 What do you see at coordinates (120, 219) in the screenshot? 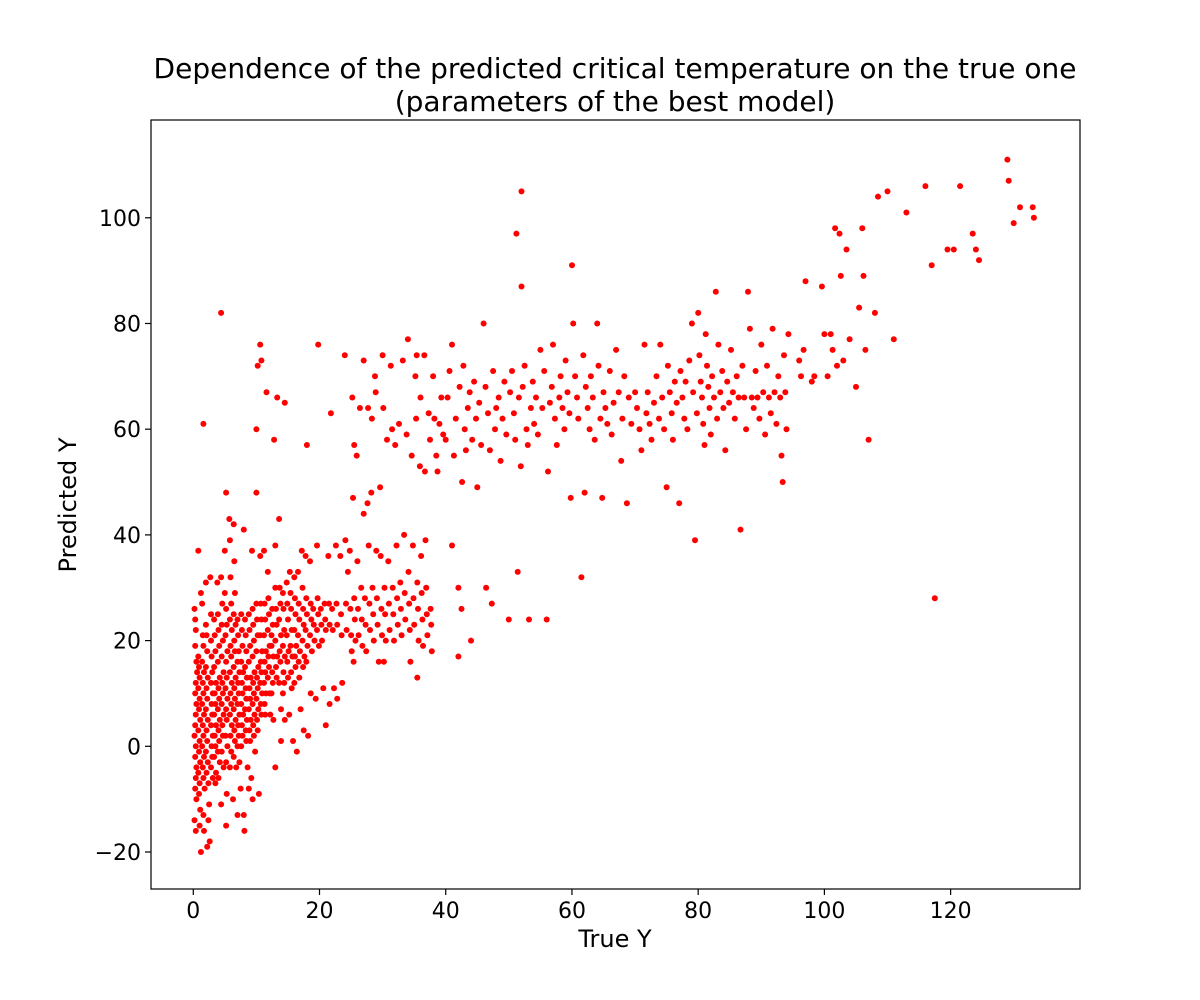
I see `y-tick-label: 100` at bounding box center [120, 219].